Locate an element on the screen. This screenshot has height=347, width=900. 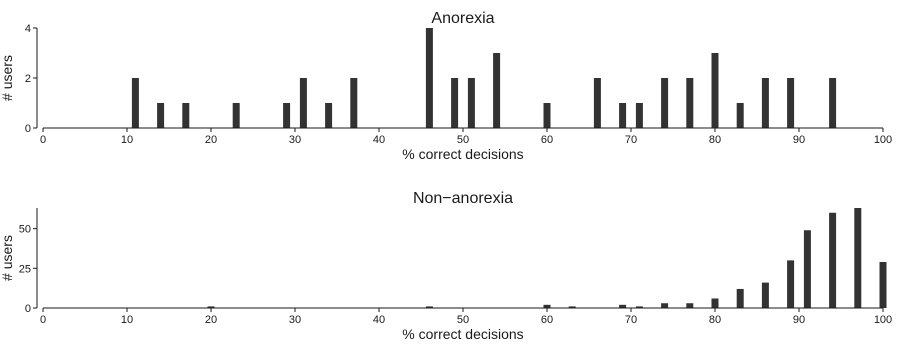
y-tick-label: 25 is located at coordinates (25, 269).